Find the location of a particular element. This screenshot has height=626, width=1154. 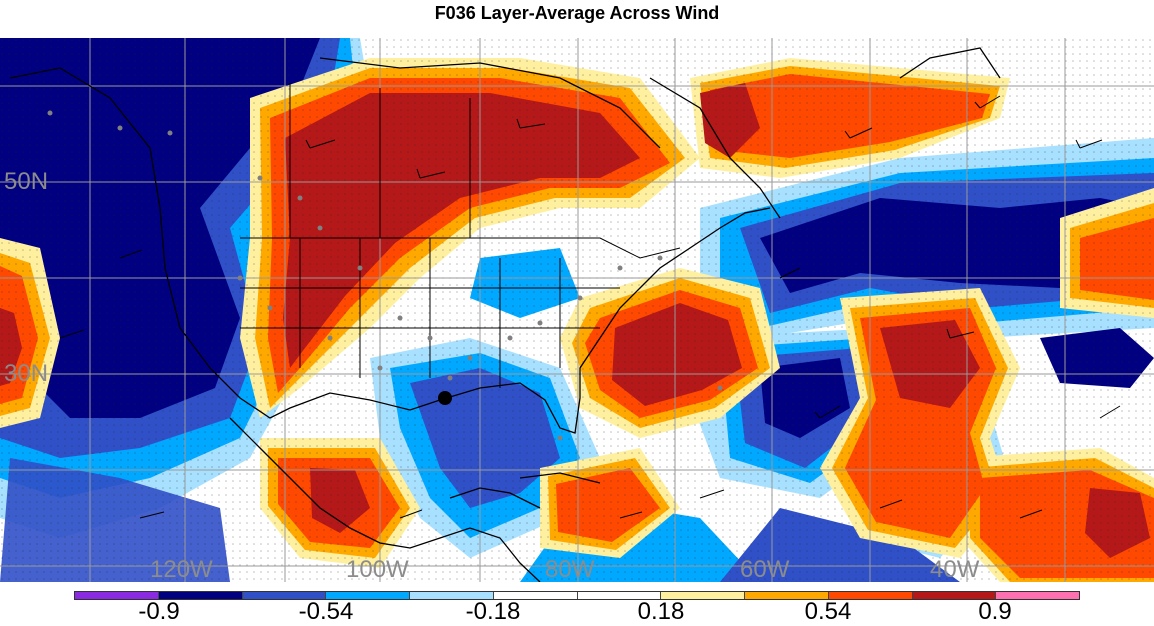

lon-label-100w: 100W is located at coordinates (377, 569).